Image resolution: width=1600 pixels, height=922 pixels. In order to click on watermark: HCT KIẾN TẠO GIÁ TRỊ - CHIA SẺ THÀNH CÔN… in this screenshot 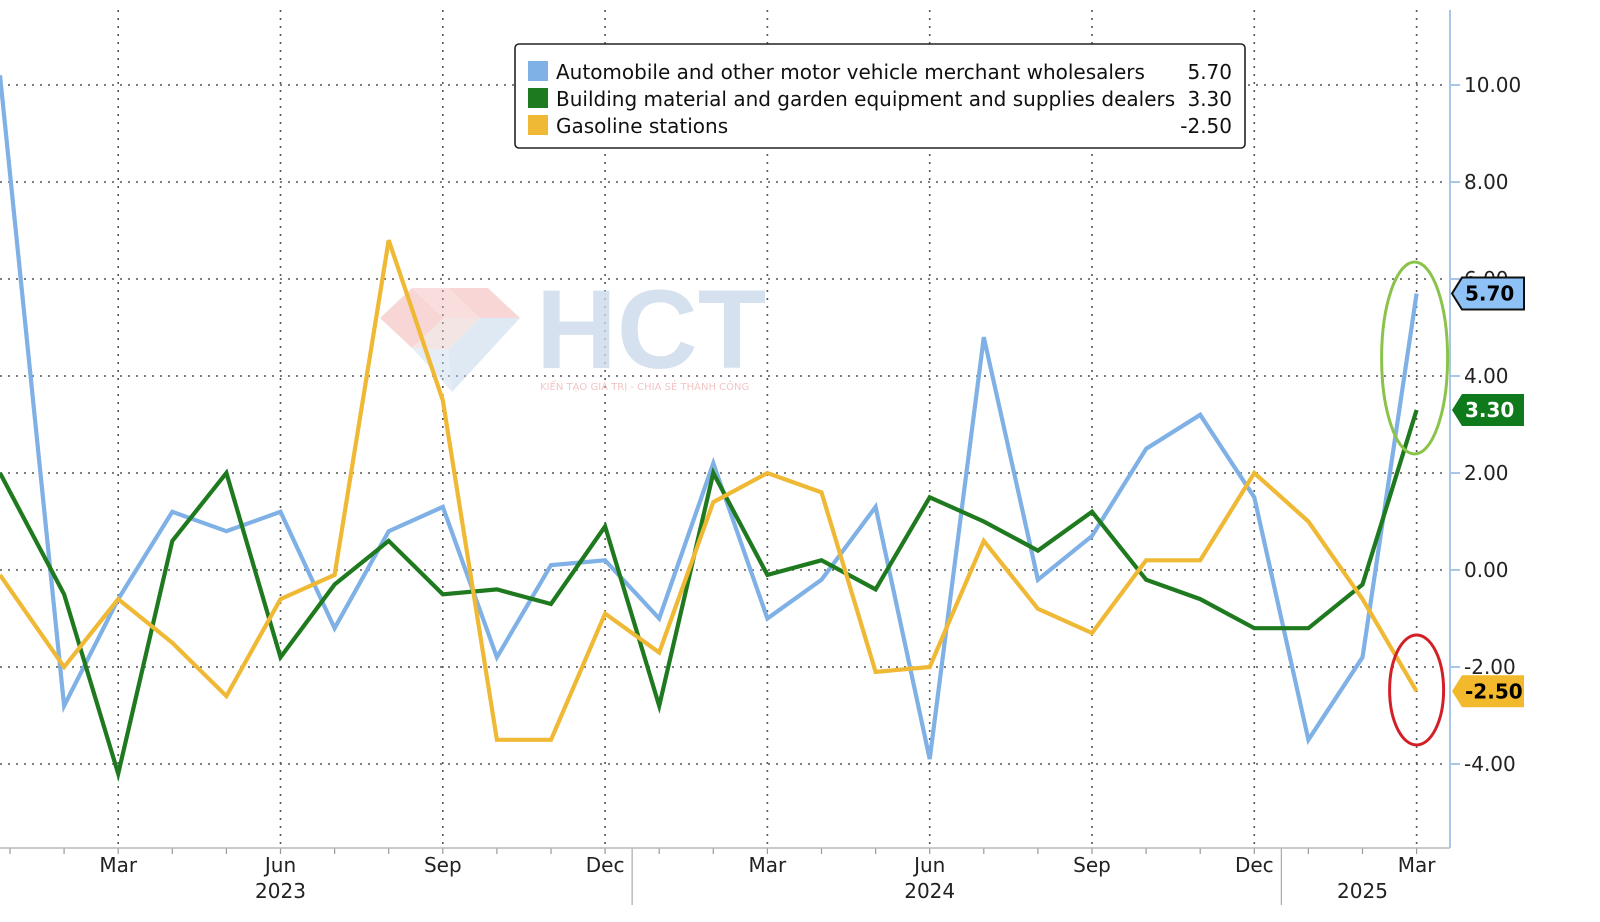, I will do `click(573, 330)`.